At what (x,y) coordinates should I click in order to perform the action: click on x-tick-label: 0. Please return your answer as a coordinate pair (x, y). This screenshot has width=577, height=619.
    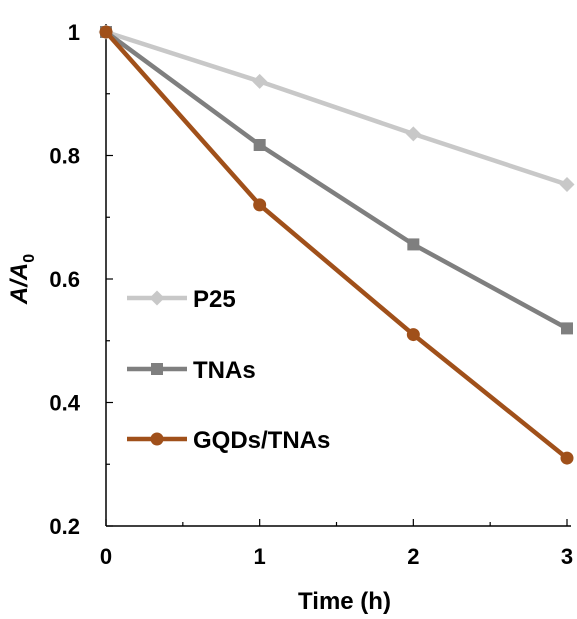
    Looking at the image, I should click on (106, 556).